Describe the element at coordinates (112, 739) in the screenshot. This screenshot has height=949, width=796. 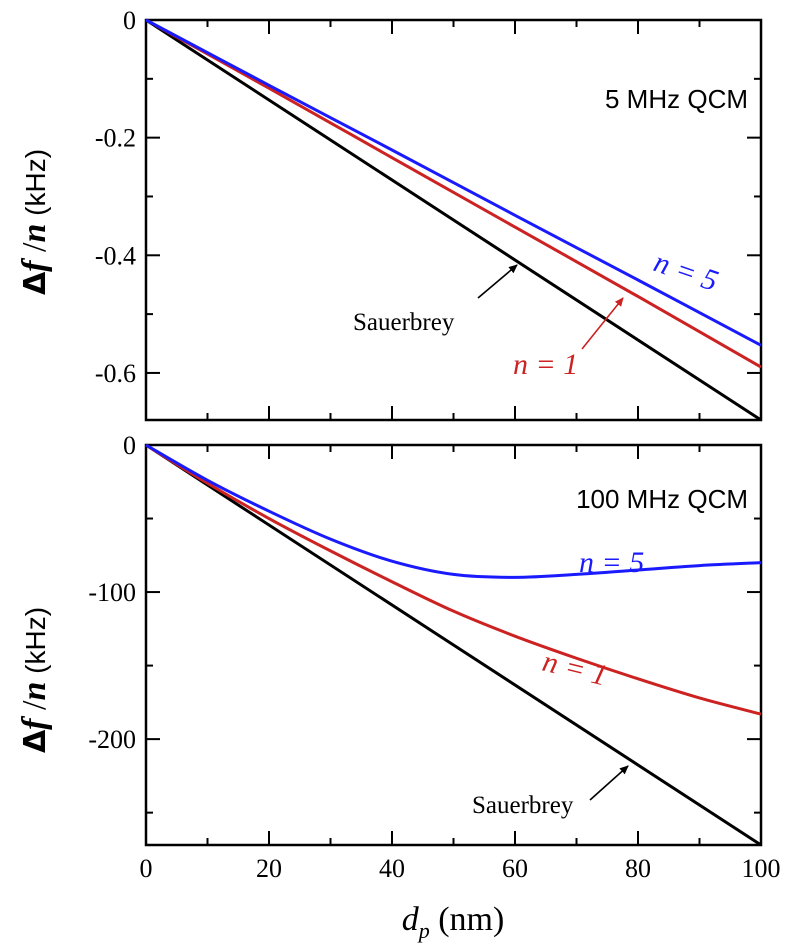
I see `y-tick-label: -200` at that location.